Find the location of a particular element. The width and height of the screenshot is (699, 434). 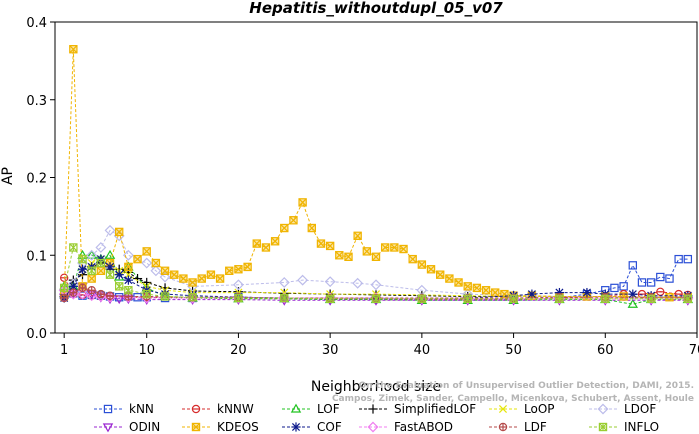

legend-item-lof: LOF is located at coordinates (311, 409).